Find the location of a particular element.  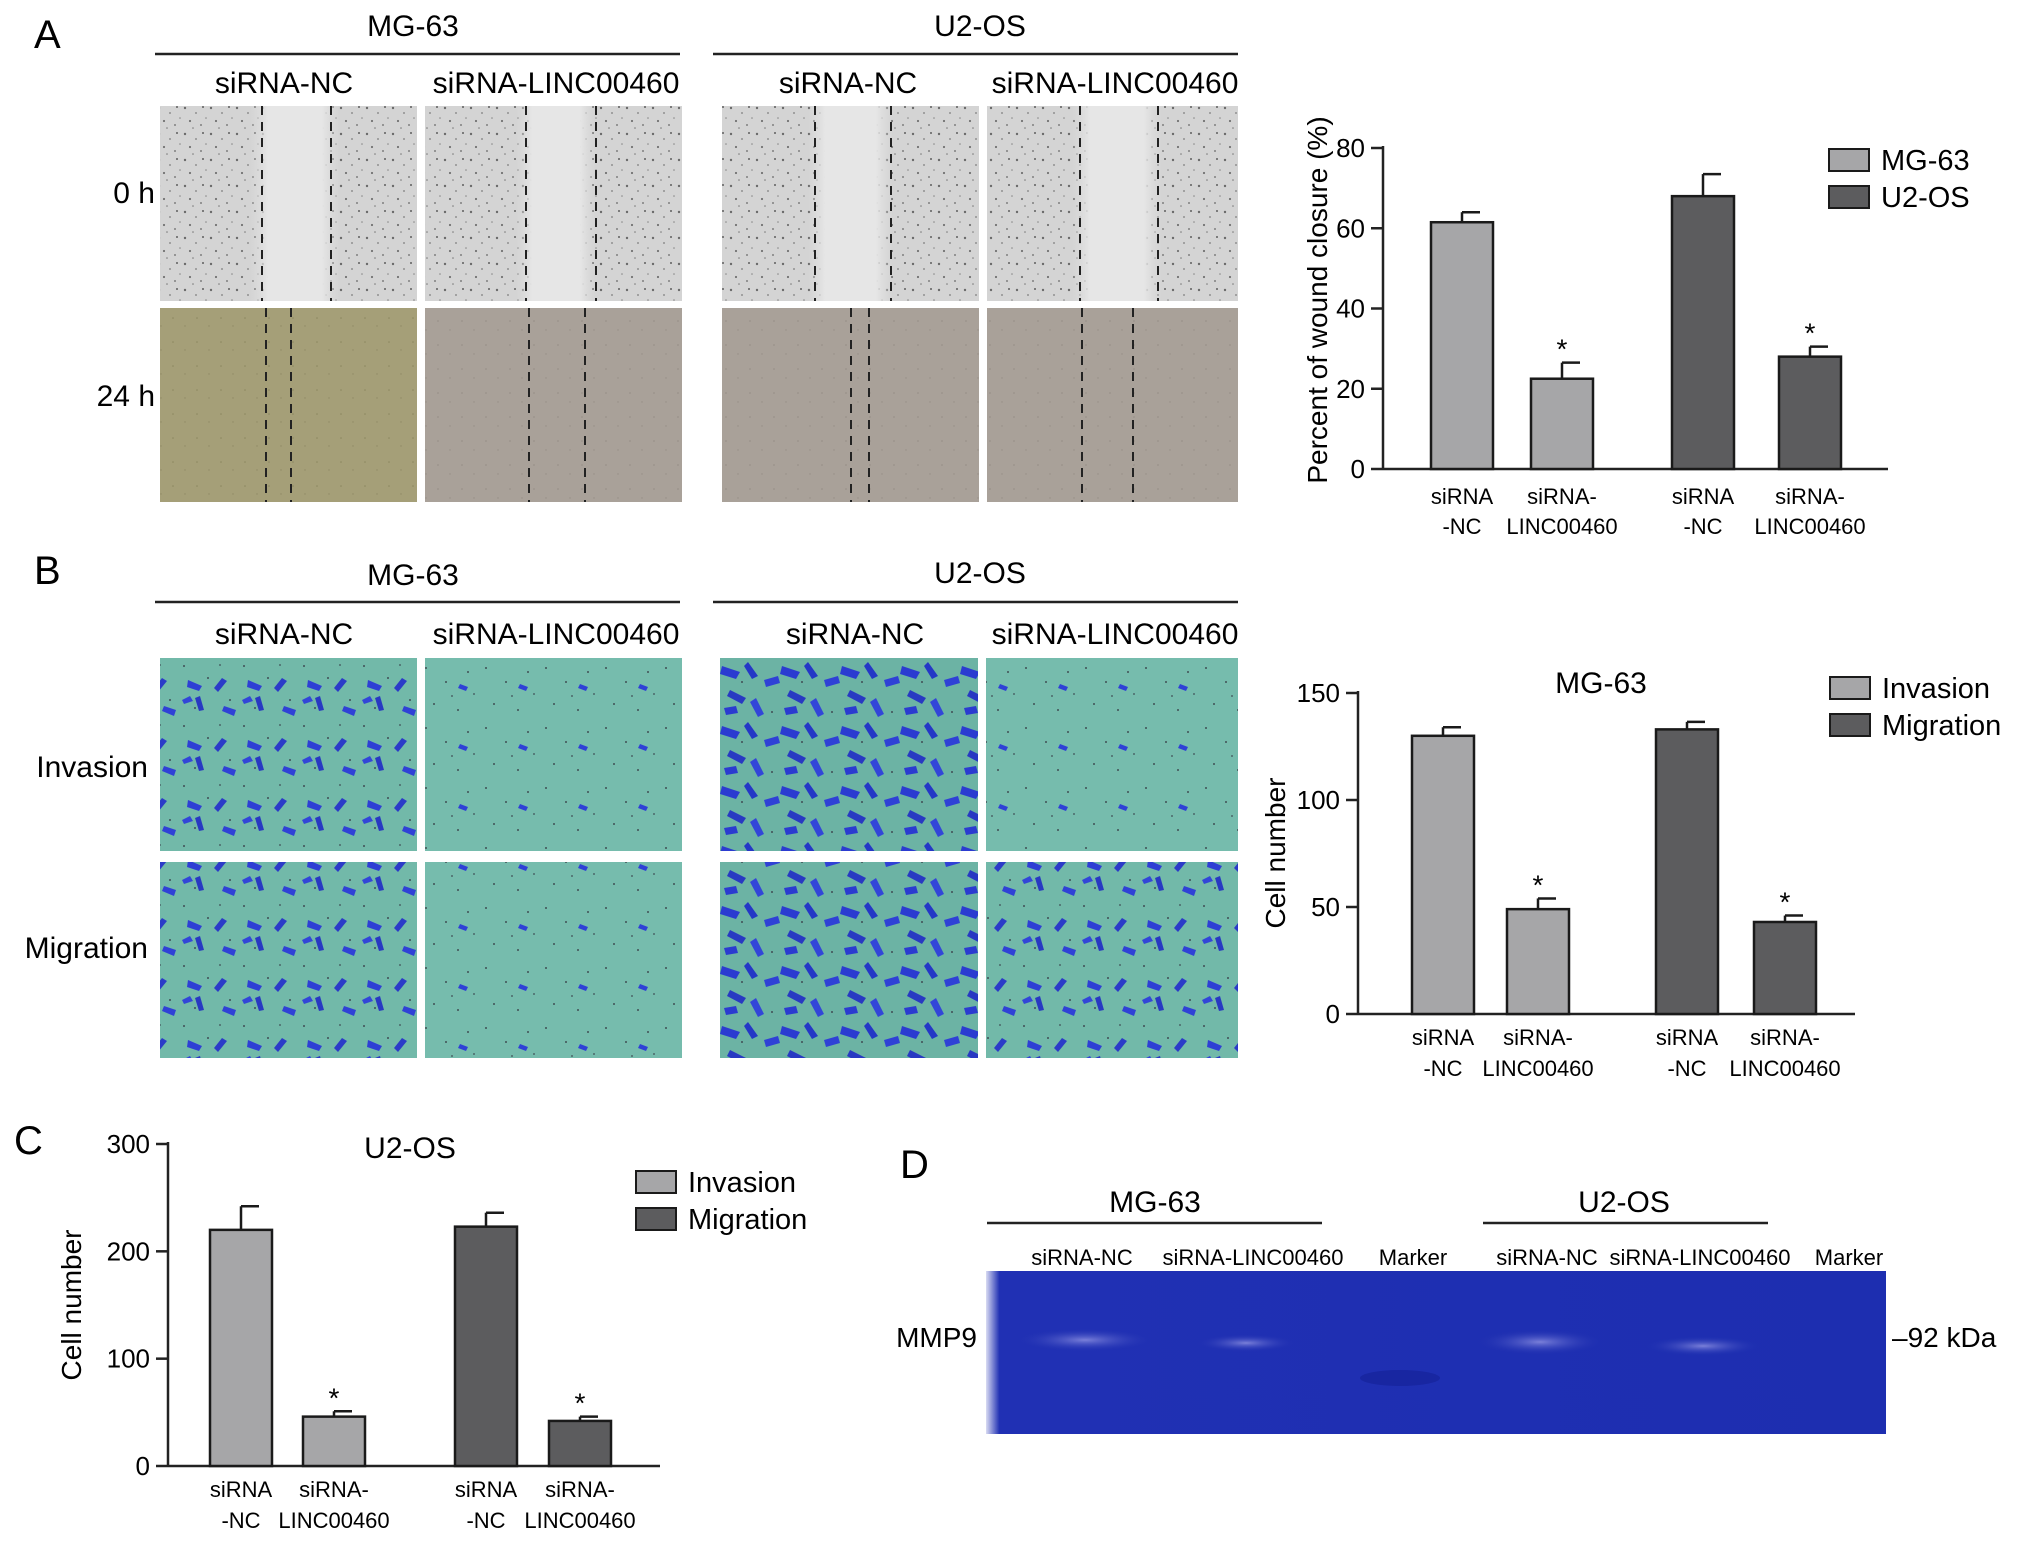

d-row-label-mmp9: MMP9 is located at coordinates (936, 1337).